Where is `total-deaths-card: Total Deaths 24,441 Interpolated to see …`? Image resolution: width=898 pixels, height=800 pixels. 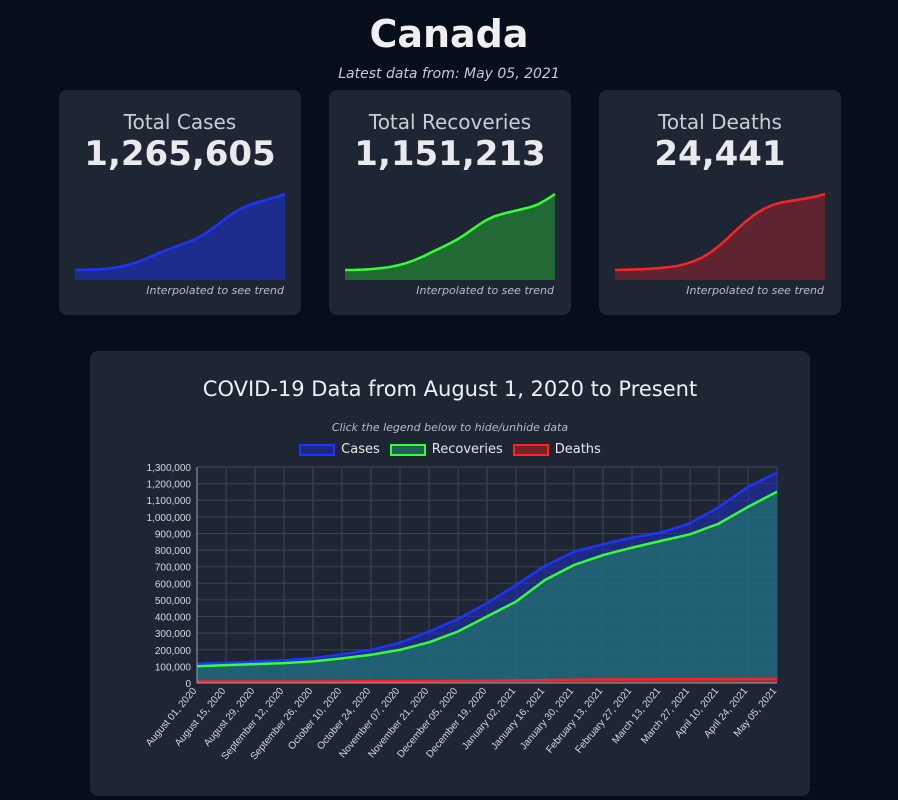
total-deaths-card: Total Deaths 24,441 Interpolated to see … is located at coordinates (720, 202).